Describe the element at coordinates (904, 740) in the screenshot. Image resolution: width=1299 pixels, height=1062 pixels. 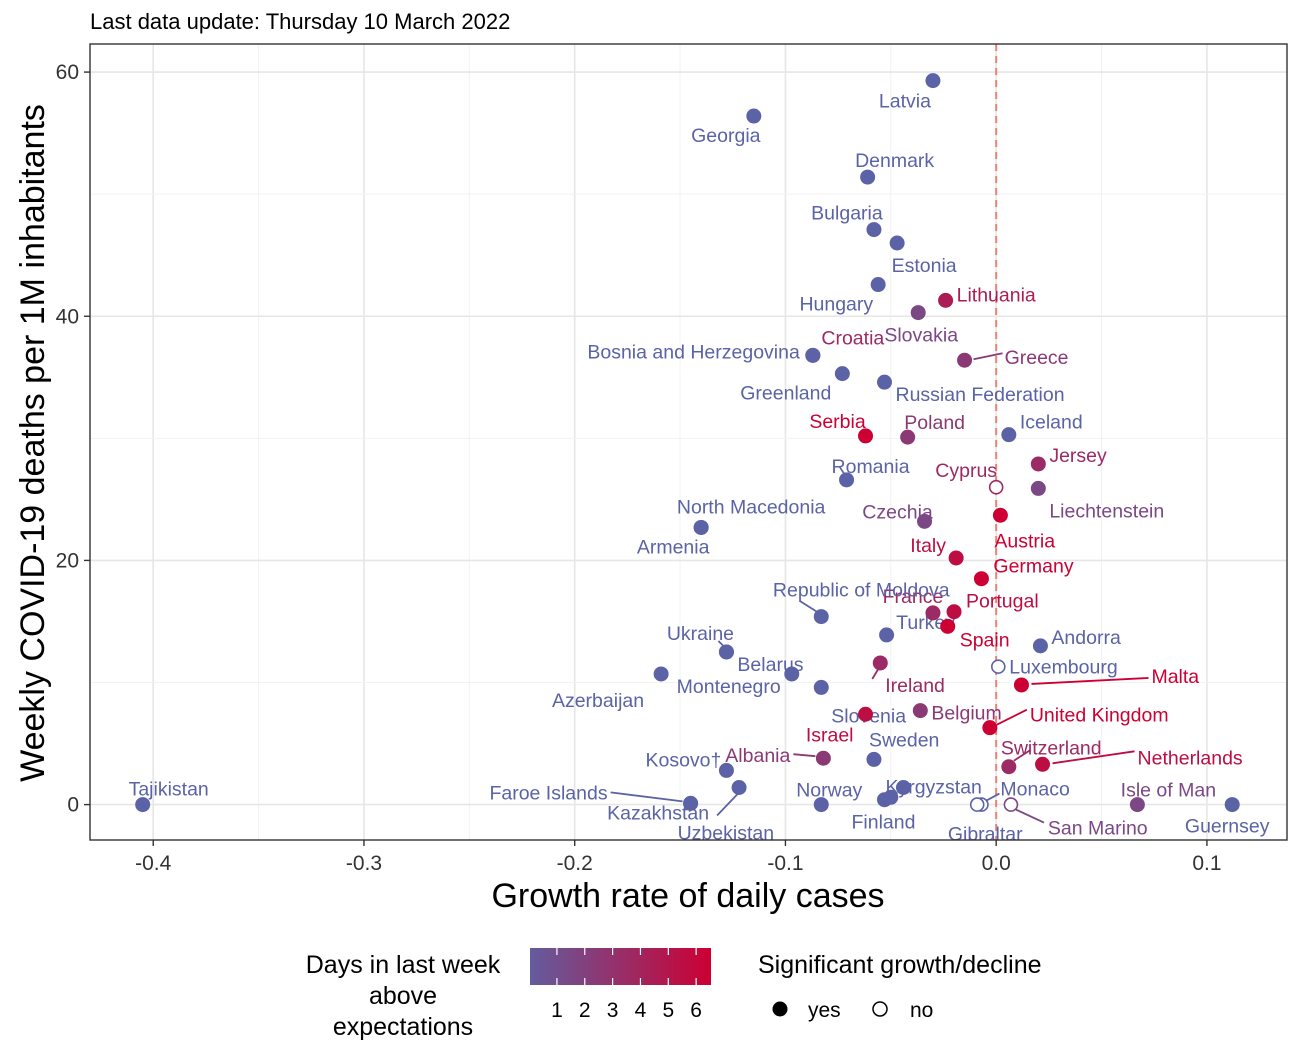
I see `point-label-sweden: Sweden` at that location.